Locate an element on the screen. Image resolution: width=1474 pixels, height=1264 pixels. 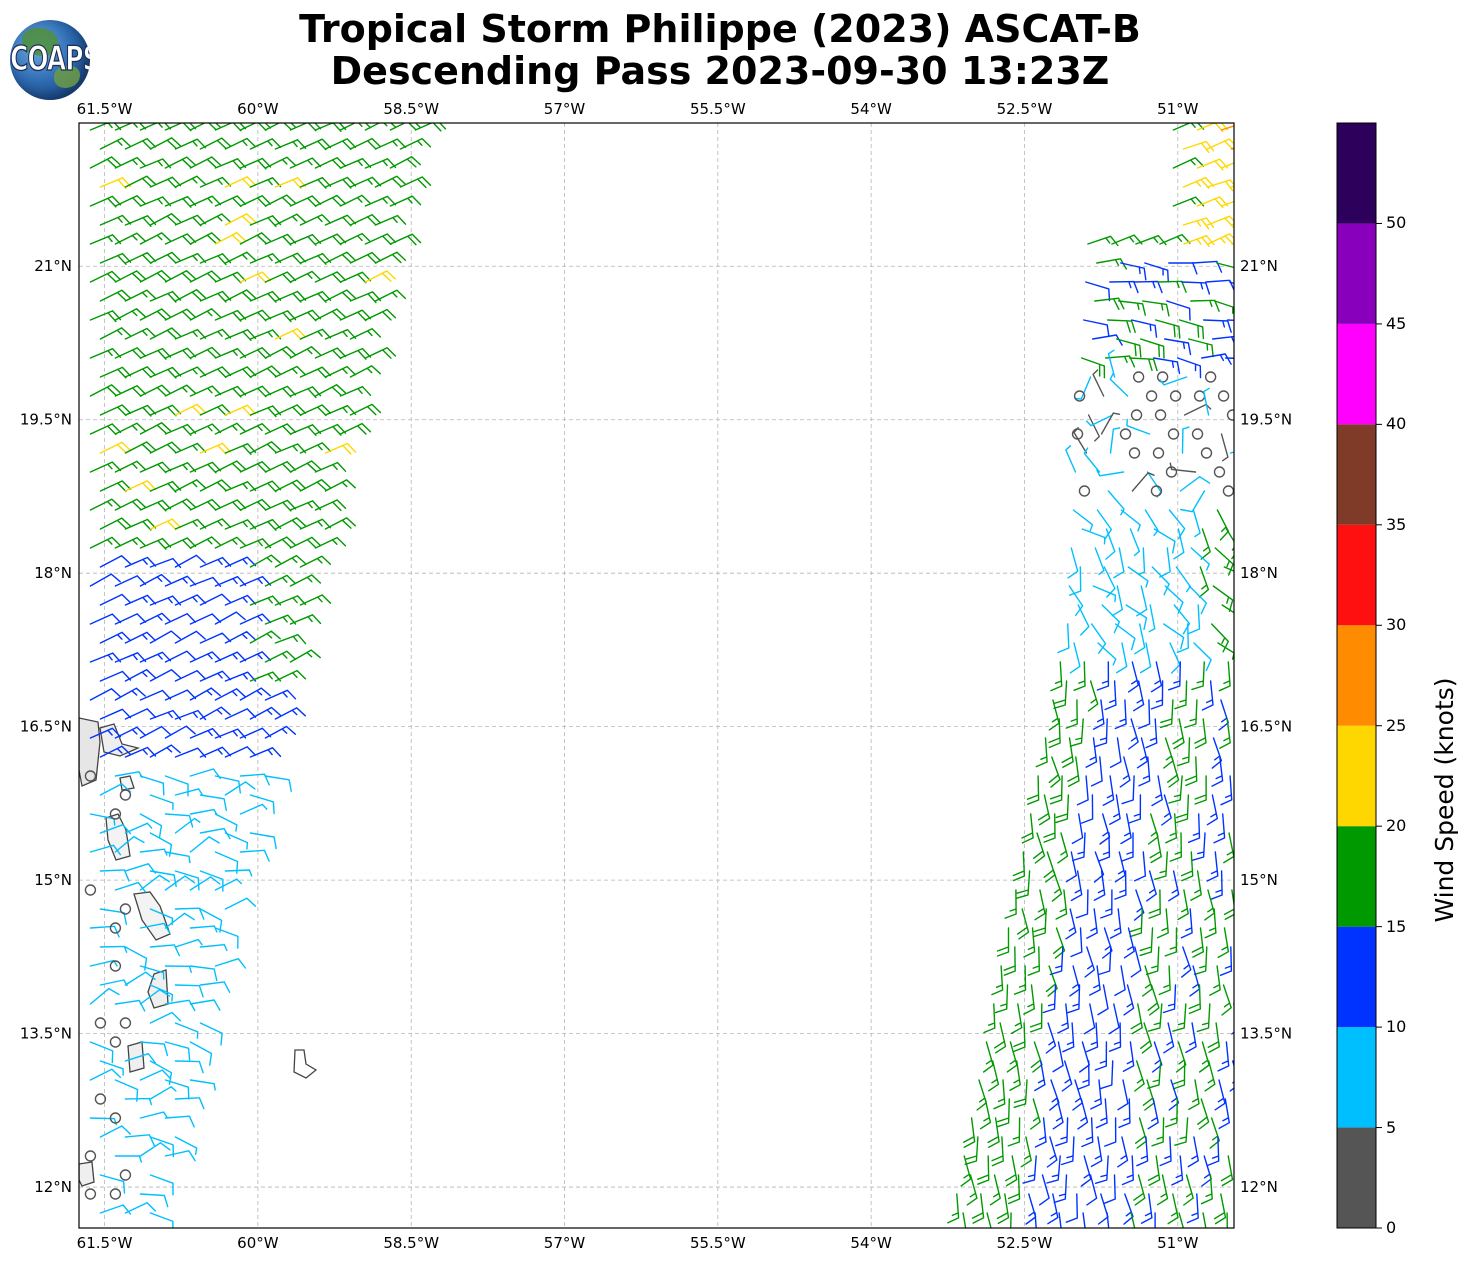
colorbar-tick-label: 10 is located at coordinates (1396, 1027).